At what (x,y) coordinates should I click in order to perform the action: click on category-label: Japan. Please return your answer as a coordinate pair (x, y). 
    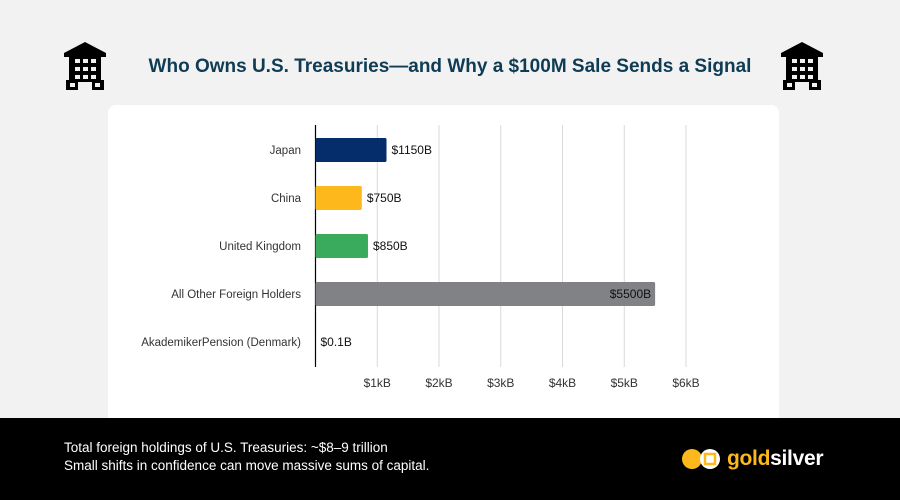
    Looking at the image, I should click on (285, 151).